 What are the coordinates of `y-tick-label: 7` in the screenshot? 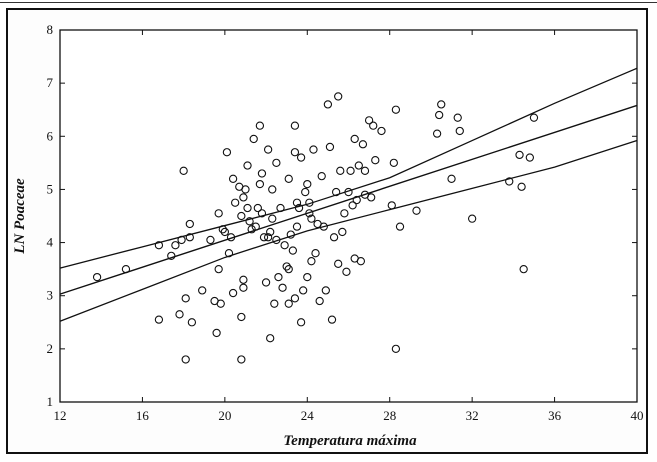 It's located at (50, 82).